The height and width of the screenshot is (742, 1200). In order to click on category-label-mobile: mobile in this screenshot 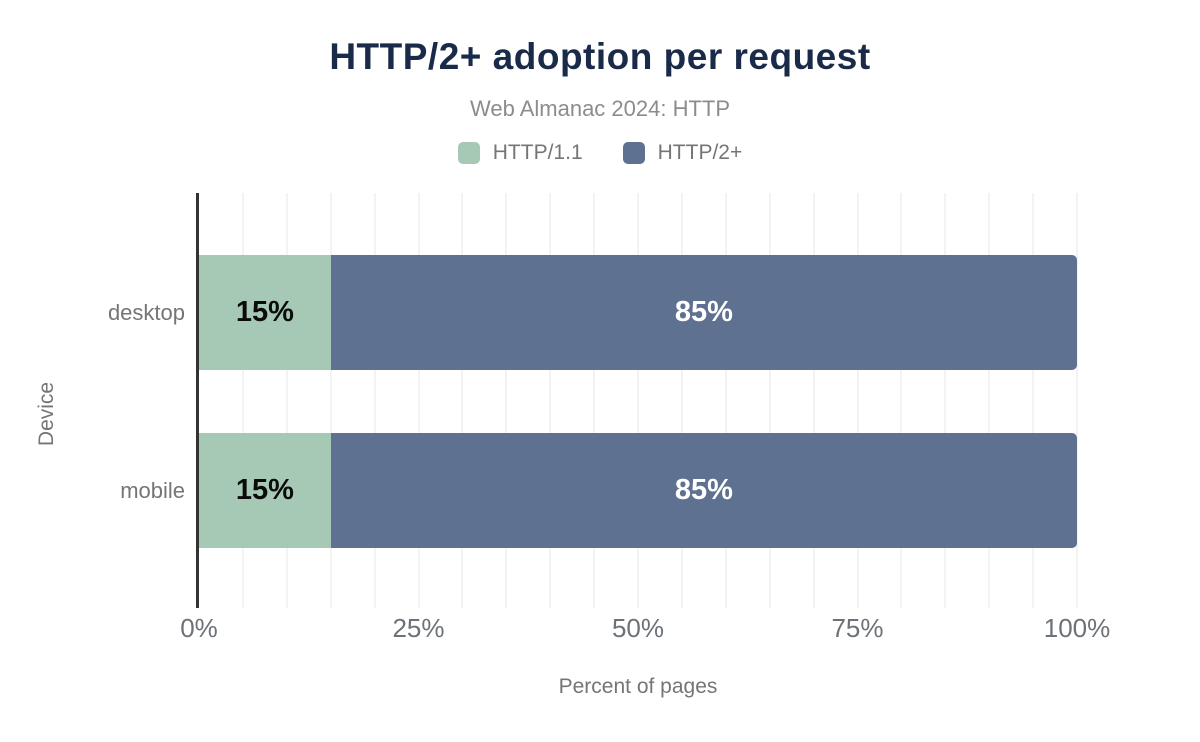, I will do `click(152, 490)`.